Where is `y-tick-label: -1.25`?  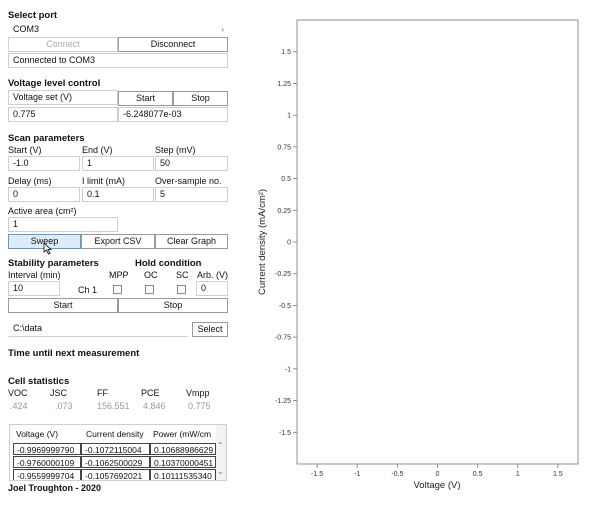
y-tick-label: -1.25 is located at coordinates (283, 401).